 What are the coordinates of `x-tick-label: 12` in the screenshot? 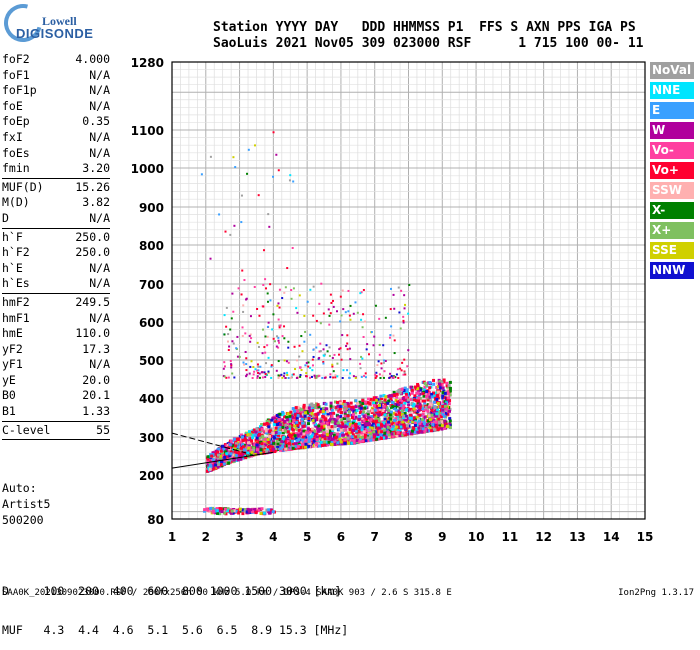 It's located at (543, 537).